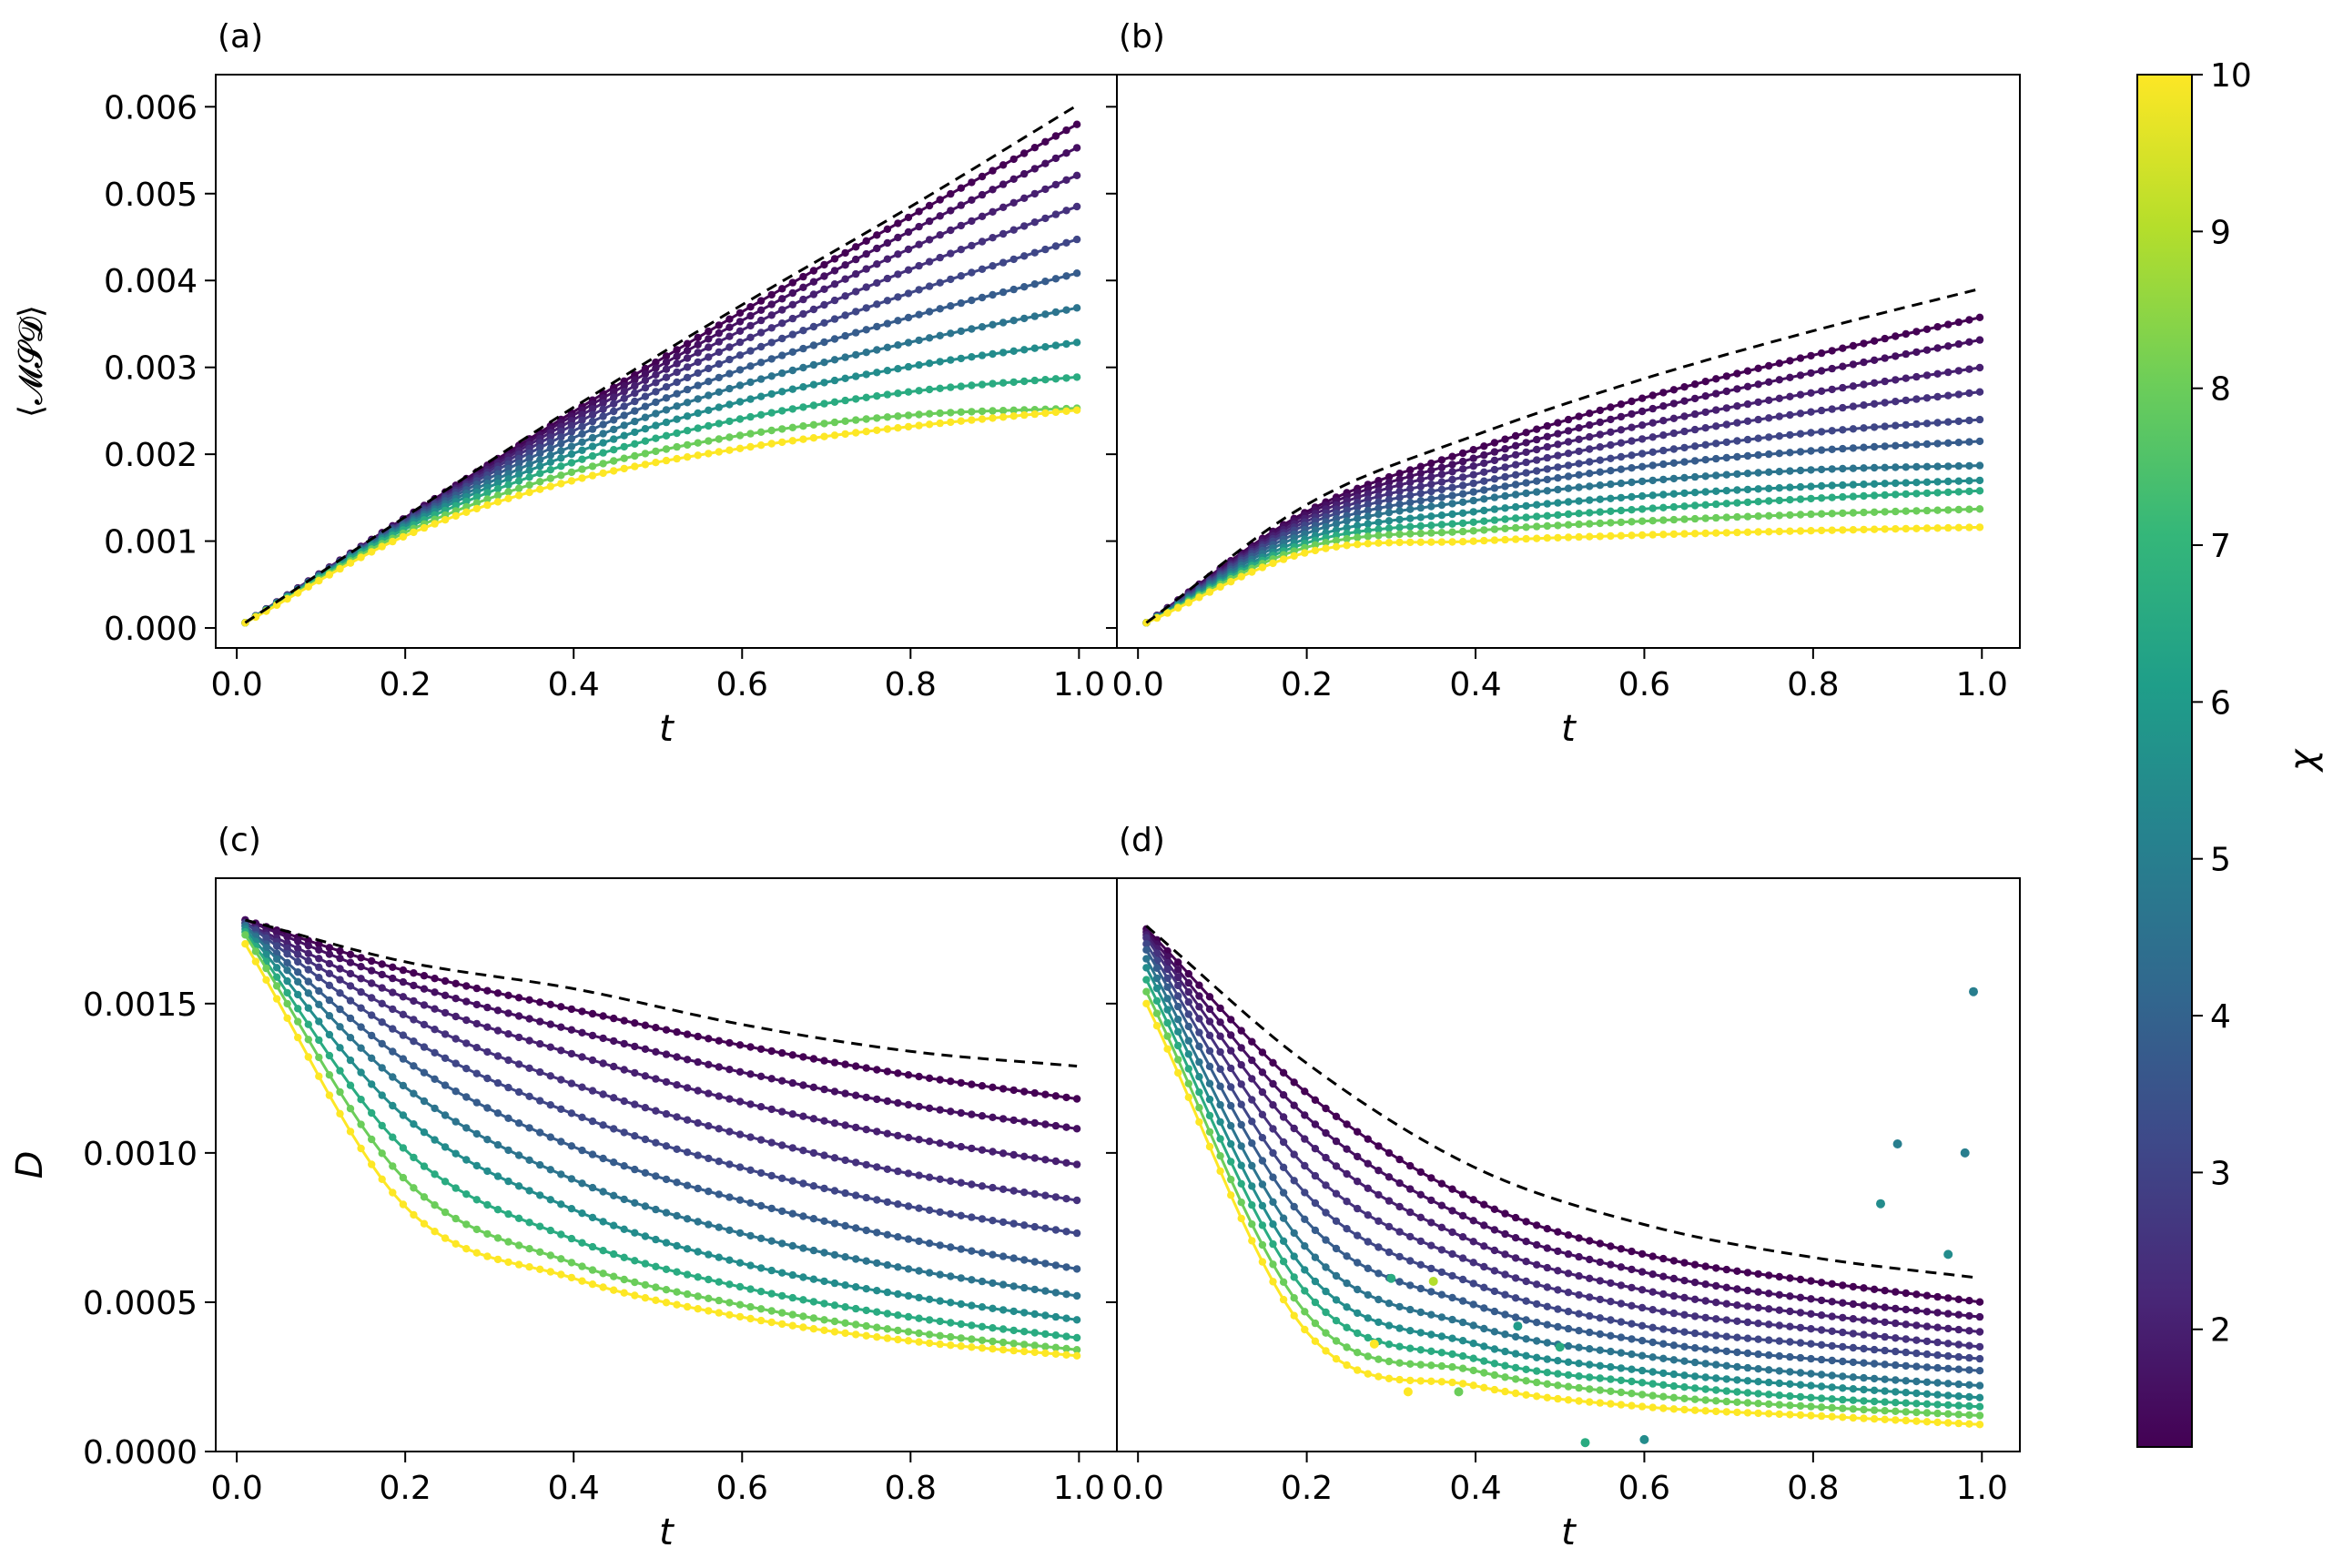 The image size is (2333, 1568). Describe the element at coordinates (1563, 521) in the screenshot. I see `series-chi-3.1` at that location.